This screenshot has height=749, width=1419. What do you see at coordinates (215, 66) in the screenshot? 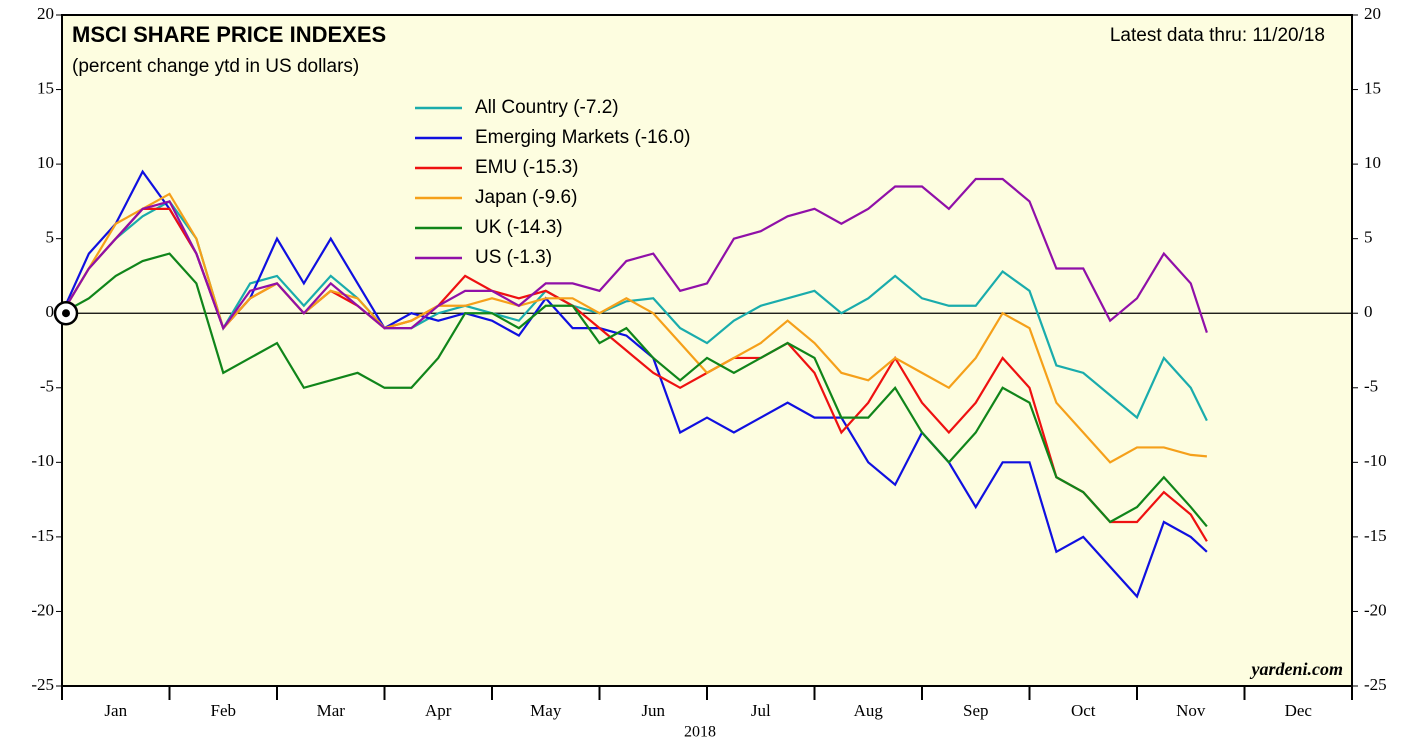
I see `chart-subtitle: (percent change ytd in US dollars)` at bounding box center [215, 66].